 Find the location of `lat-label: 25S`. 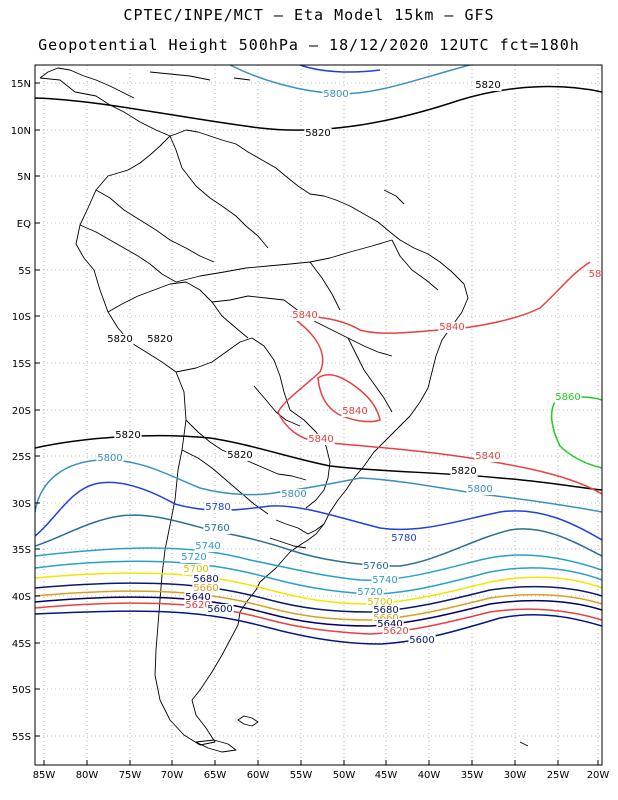

lat-label: 25S is located at coordinates (21, 457).